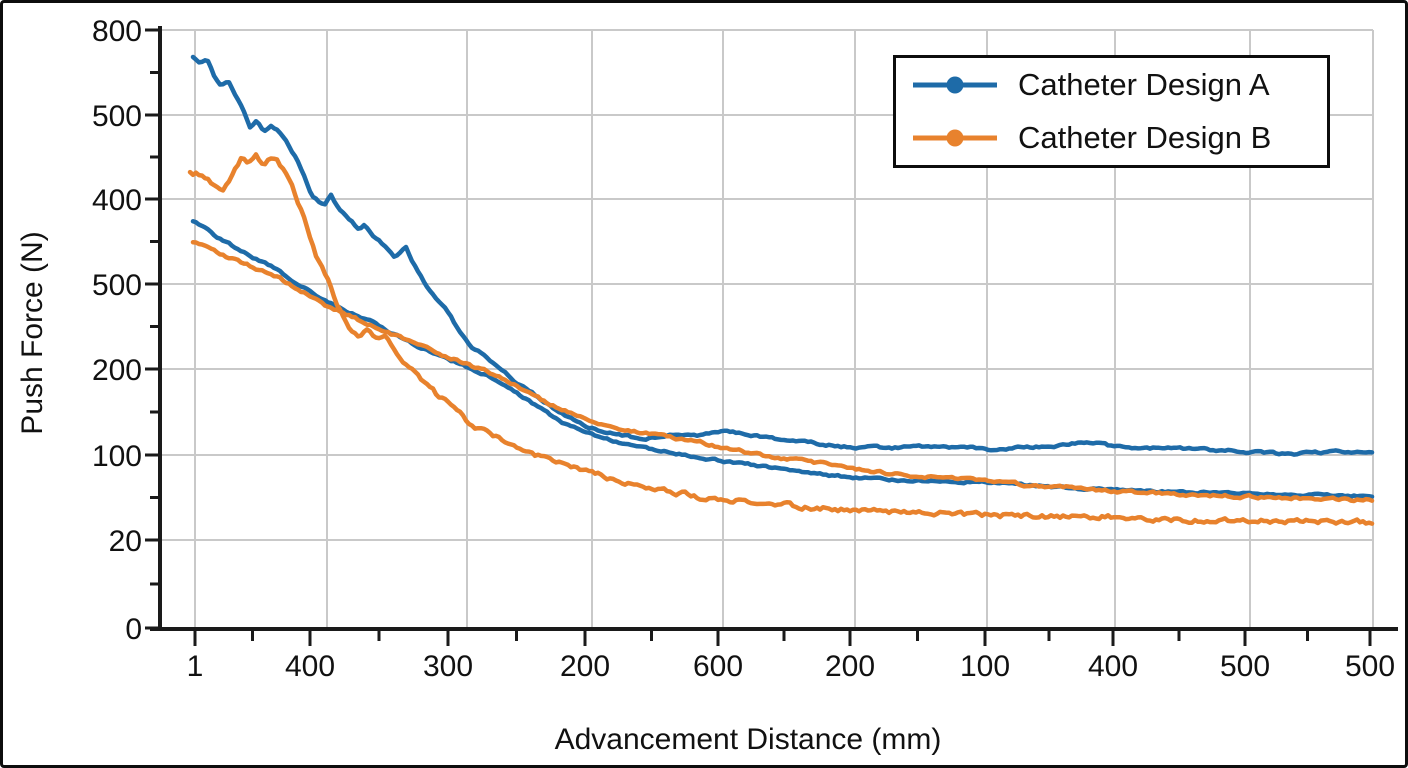 This screenshot has height=768, width=1408. I want to click on y-tick-label: 0, so click(133, 629).